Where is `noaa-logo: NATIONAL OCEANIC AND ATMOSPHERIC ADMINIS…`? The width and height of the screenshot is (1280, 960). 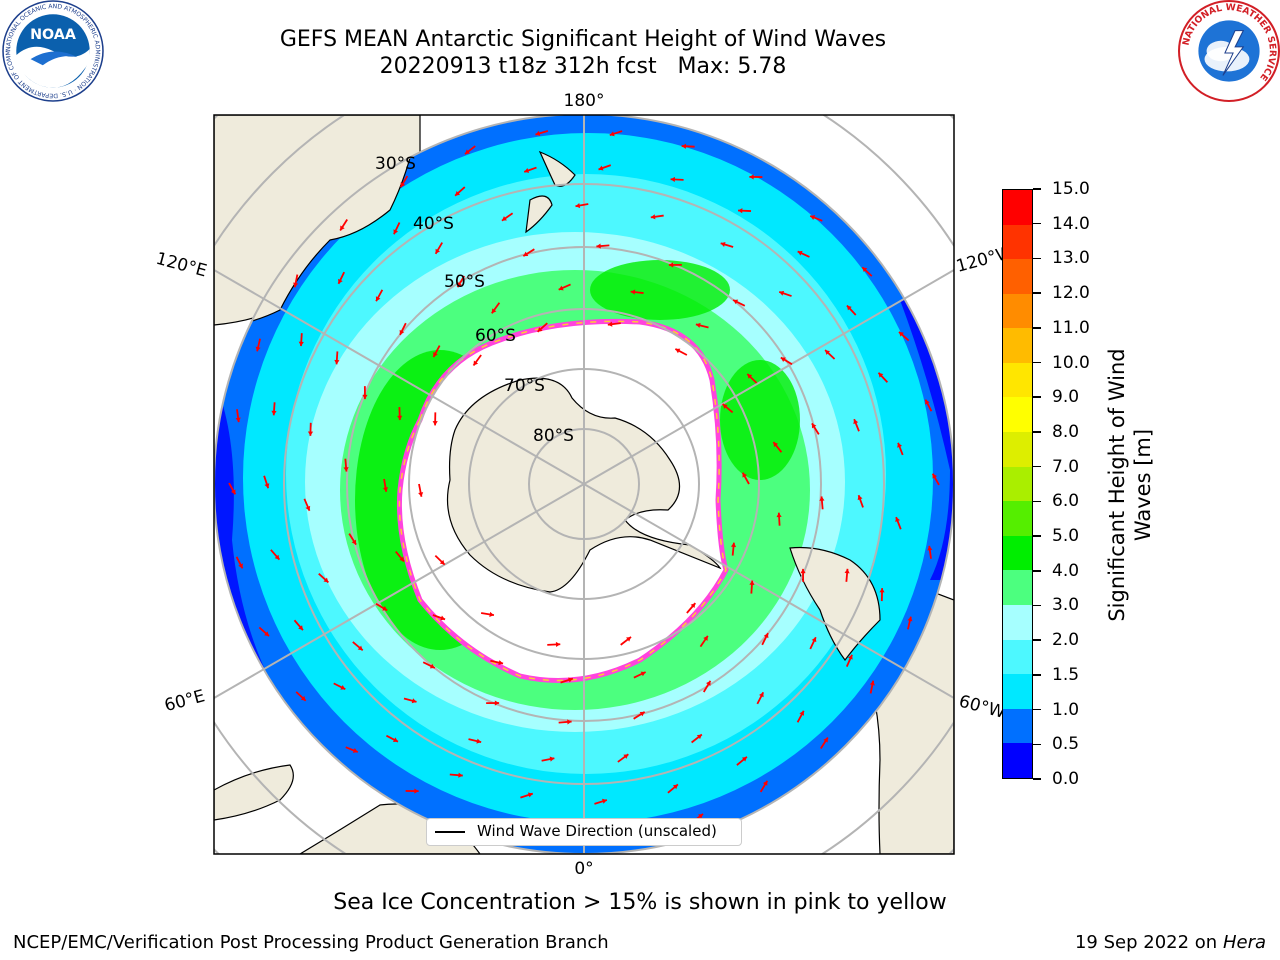 noaa-logo: NATIONAL OCEANIC AND ATMOSPHERIC ADMINIS… is located at coordinates (53, 51).